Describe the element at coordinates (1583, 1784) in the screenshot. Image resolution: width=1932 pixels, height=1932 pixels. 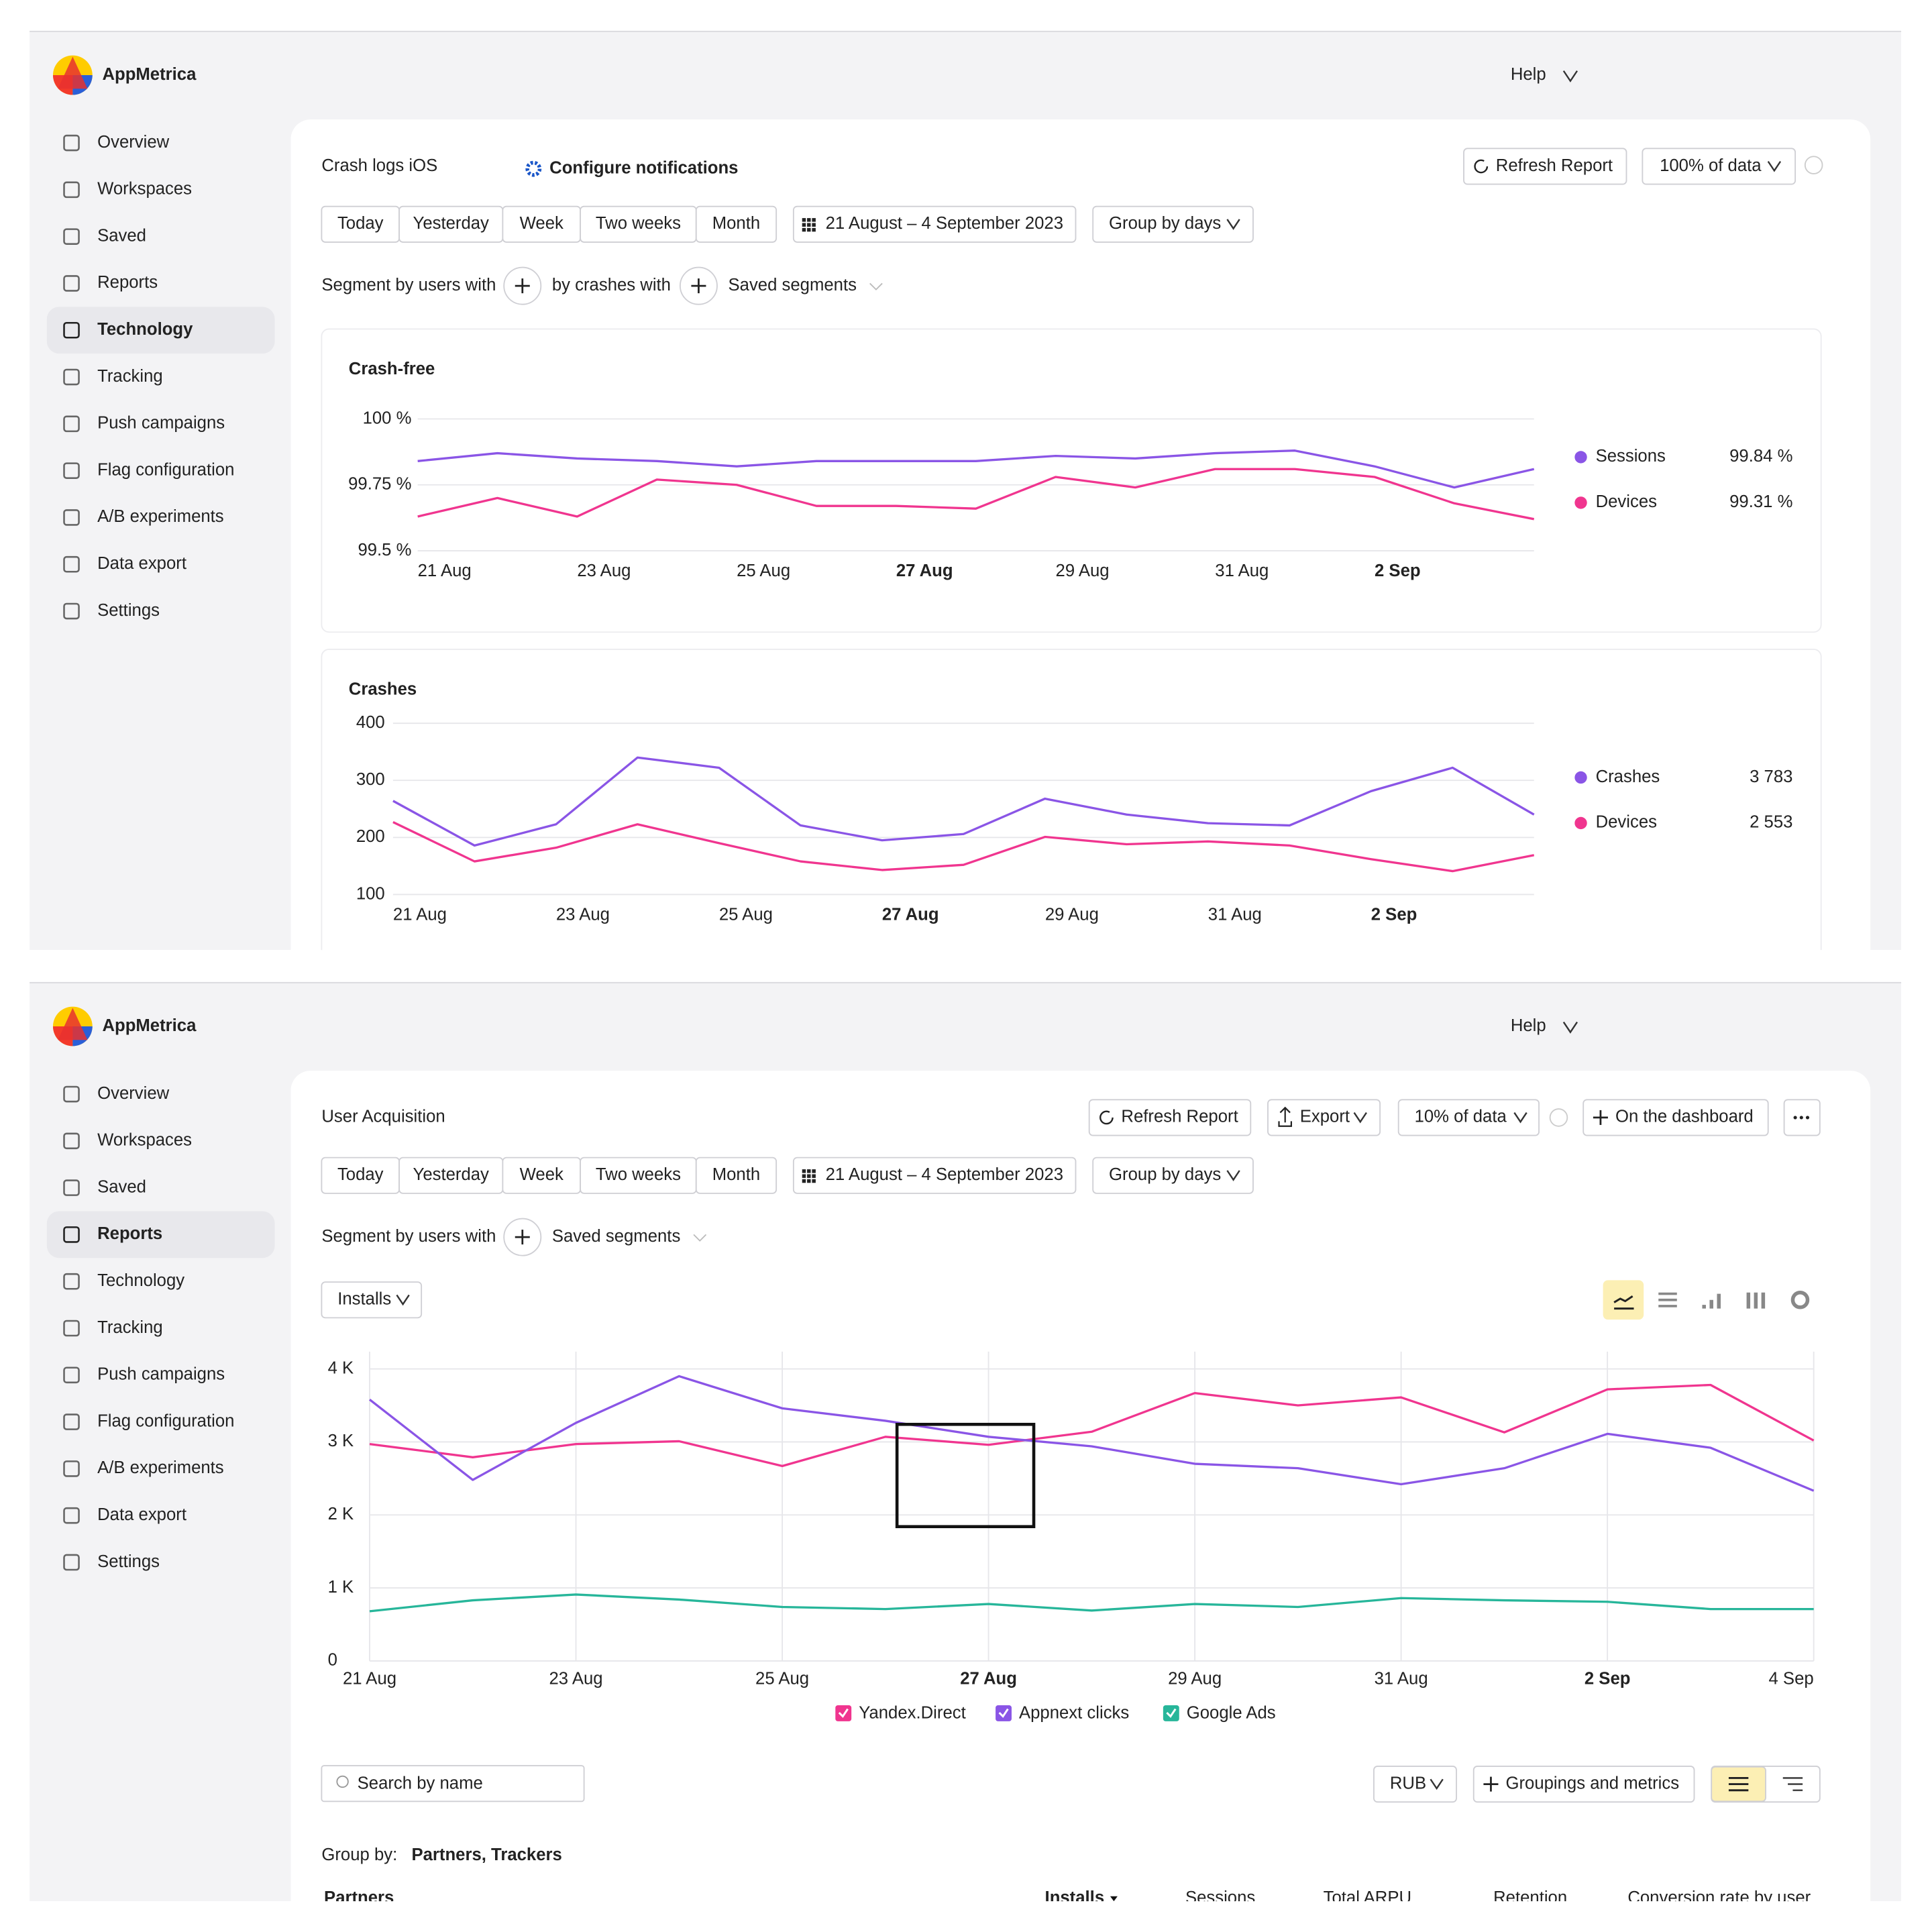
I see `groupings-button` at that location.